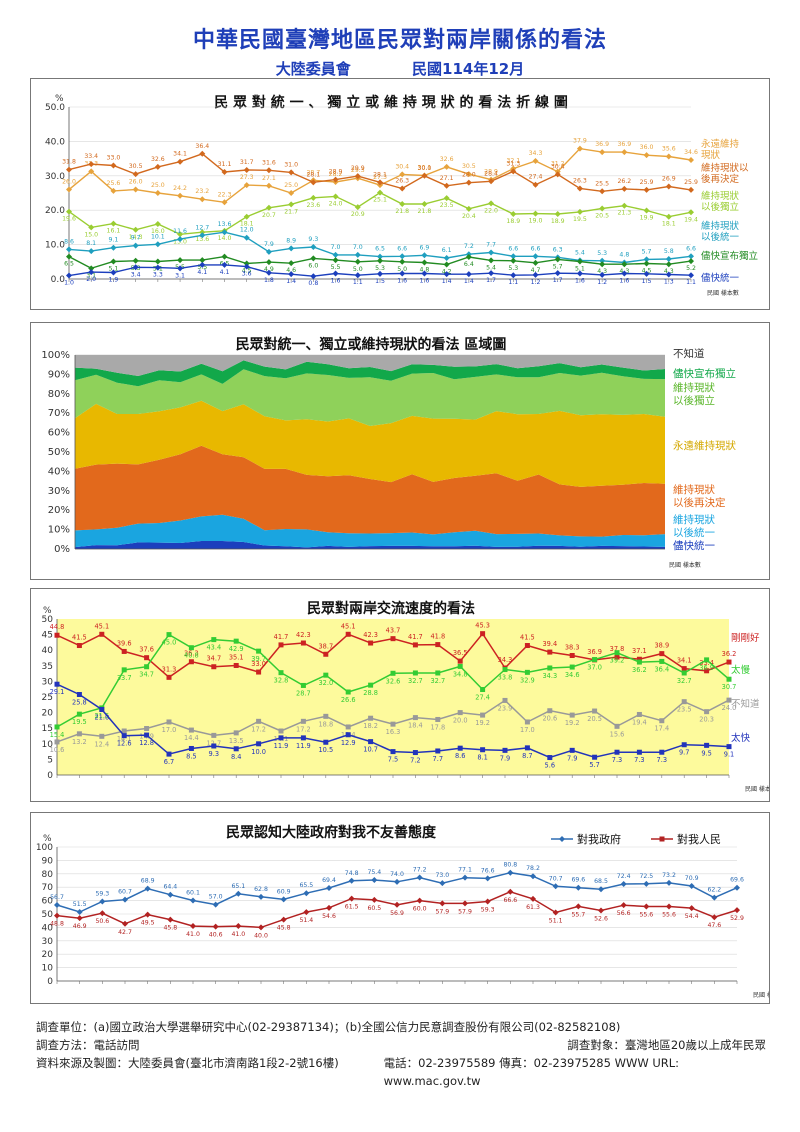  Describe the element at coordinates (325, 683) in the screenshot. I see `data-label: 32.0` at that location.